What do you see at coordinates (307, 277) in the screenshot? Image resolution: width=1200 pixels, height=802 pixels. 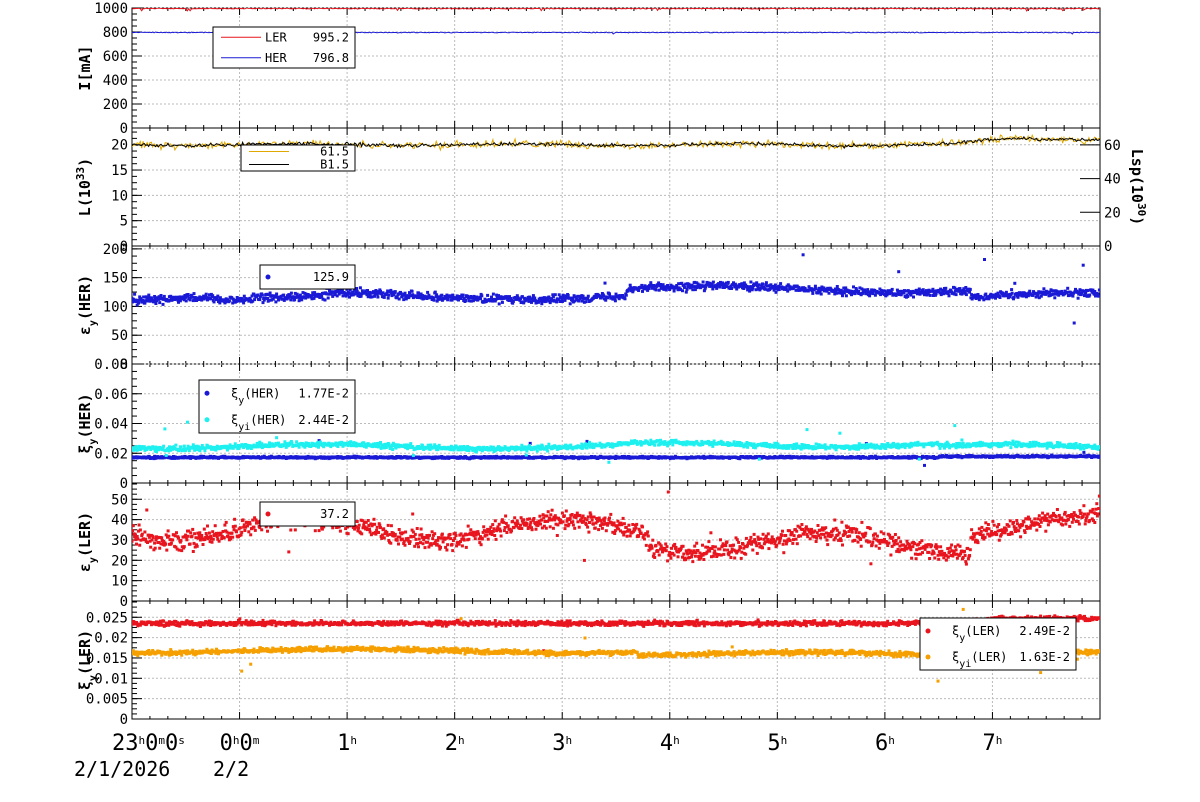 I see `legend-emittance_her: 125.9` at bounding box center [307, 277].